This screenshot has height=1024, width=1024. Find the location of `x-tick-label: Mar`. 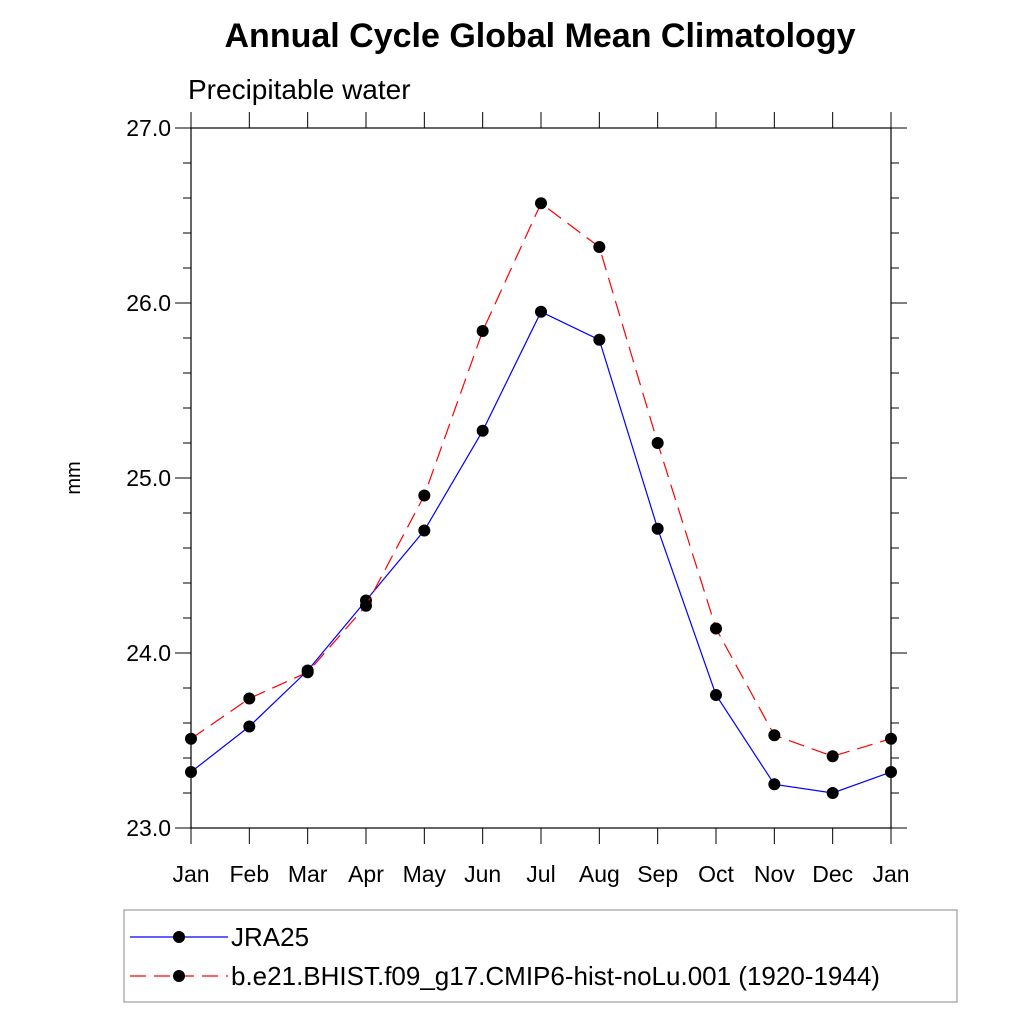

x-tick-label: Mar is located at coordinates (308, 874).